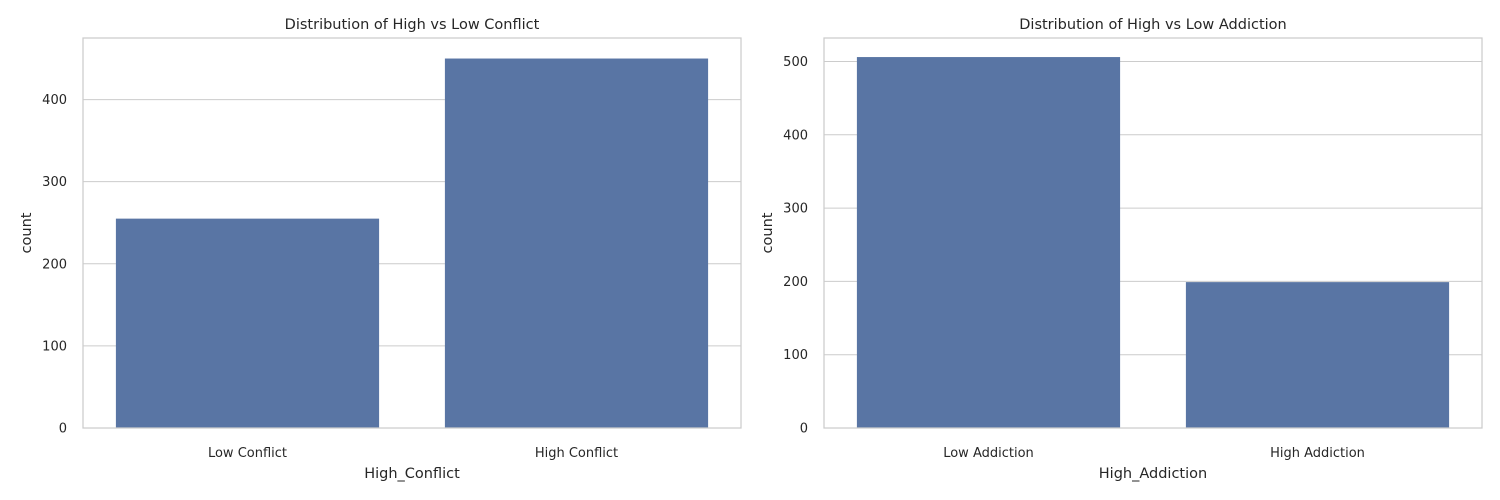 Image resolution: width=1500 pixels, height=500 pixels. What do you see at coordinates (1317, 453) in the screenshot?
I see `addiction-chart-x-tick-label: High Addiction` at bounding box center [1317, 453].